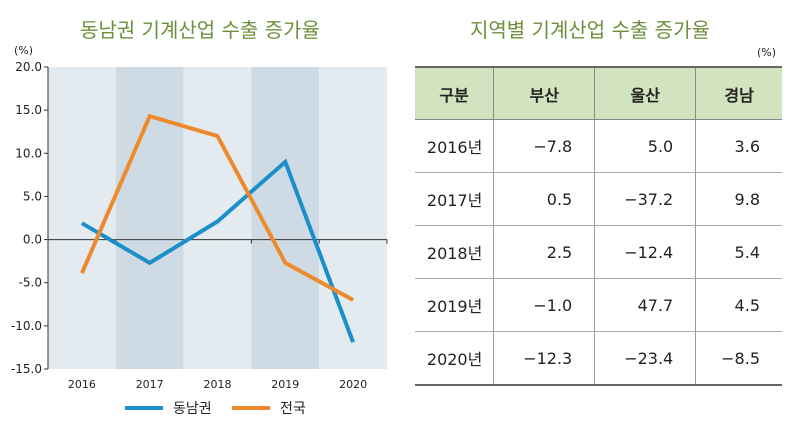 Image resolution: width=800 pixels, height=427 pixels. I want to click on y-tick-label: -5.0, so click(30, 283).